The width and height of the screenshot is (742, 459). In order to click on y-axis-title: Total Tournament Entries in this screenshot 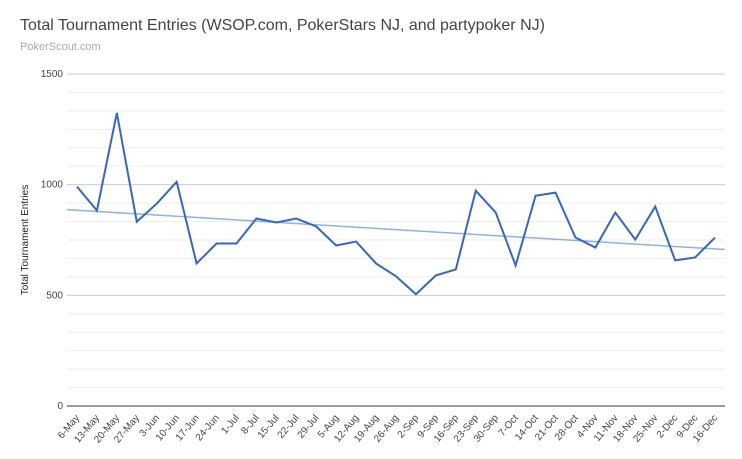, I will do `click(25, 240)`.